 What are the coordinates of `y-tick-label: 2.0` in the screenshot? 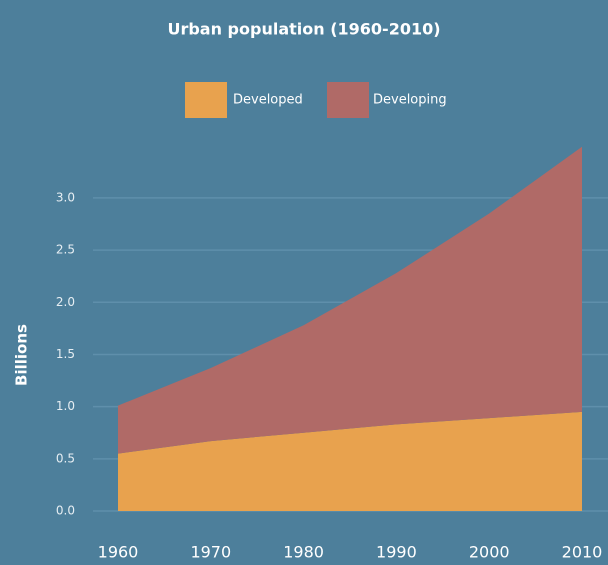 It's located at (65, 302).